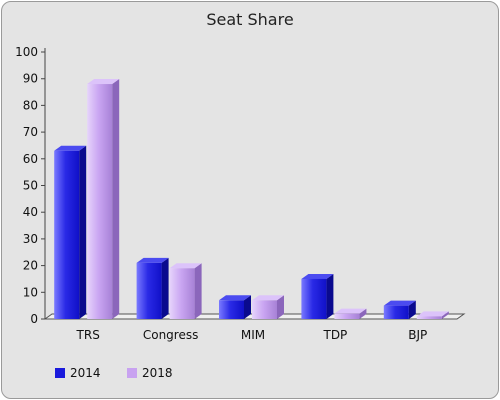 The height and width of the screenshot is (400, 500). I want to click on y-tick-label: 40, so click(30, 212).